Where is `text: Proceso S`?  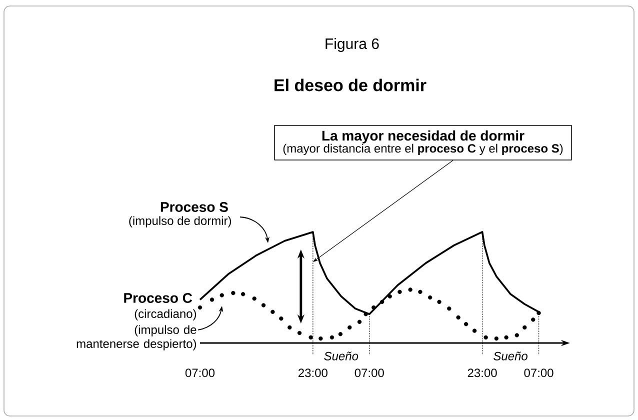
text: Proceso S is located at coordinates (194, 207).